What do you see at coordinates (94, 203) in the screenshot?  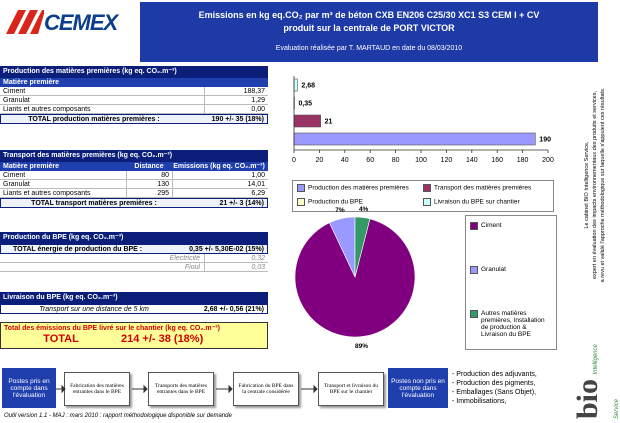 I see `total-label: TOTAL transport matières premières :` at bounding box center [94, 203].